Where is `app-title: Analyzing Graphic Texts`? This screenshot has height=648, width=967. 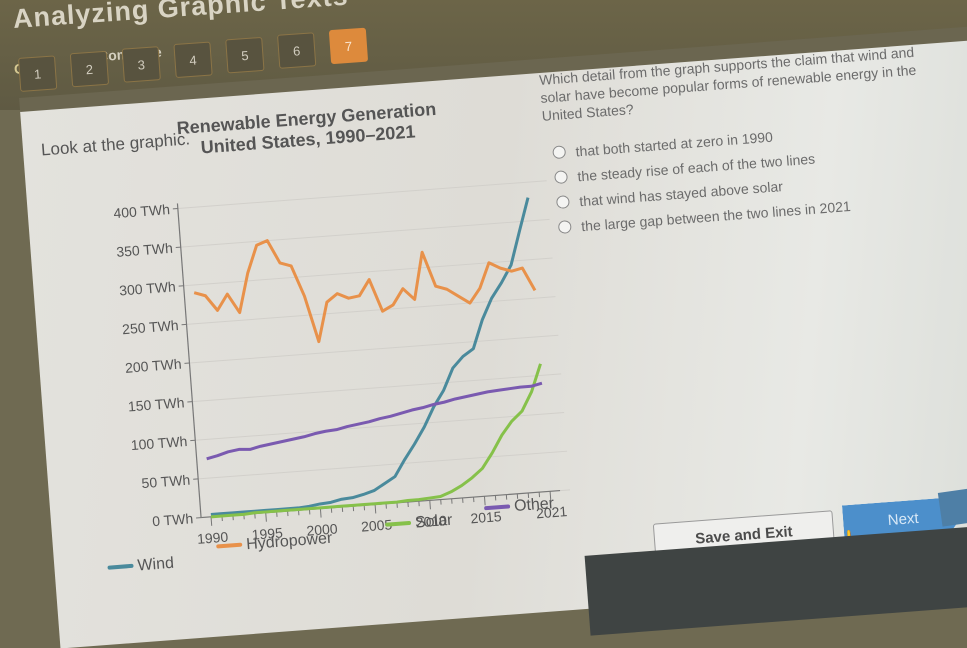
app-title: Analyzing Graphic Texts is located at coordinates (180, 17).